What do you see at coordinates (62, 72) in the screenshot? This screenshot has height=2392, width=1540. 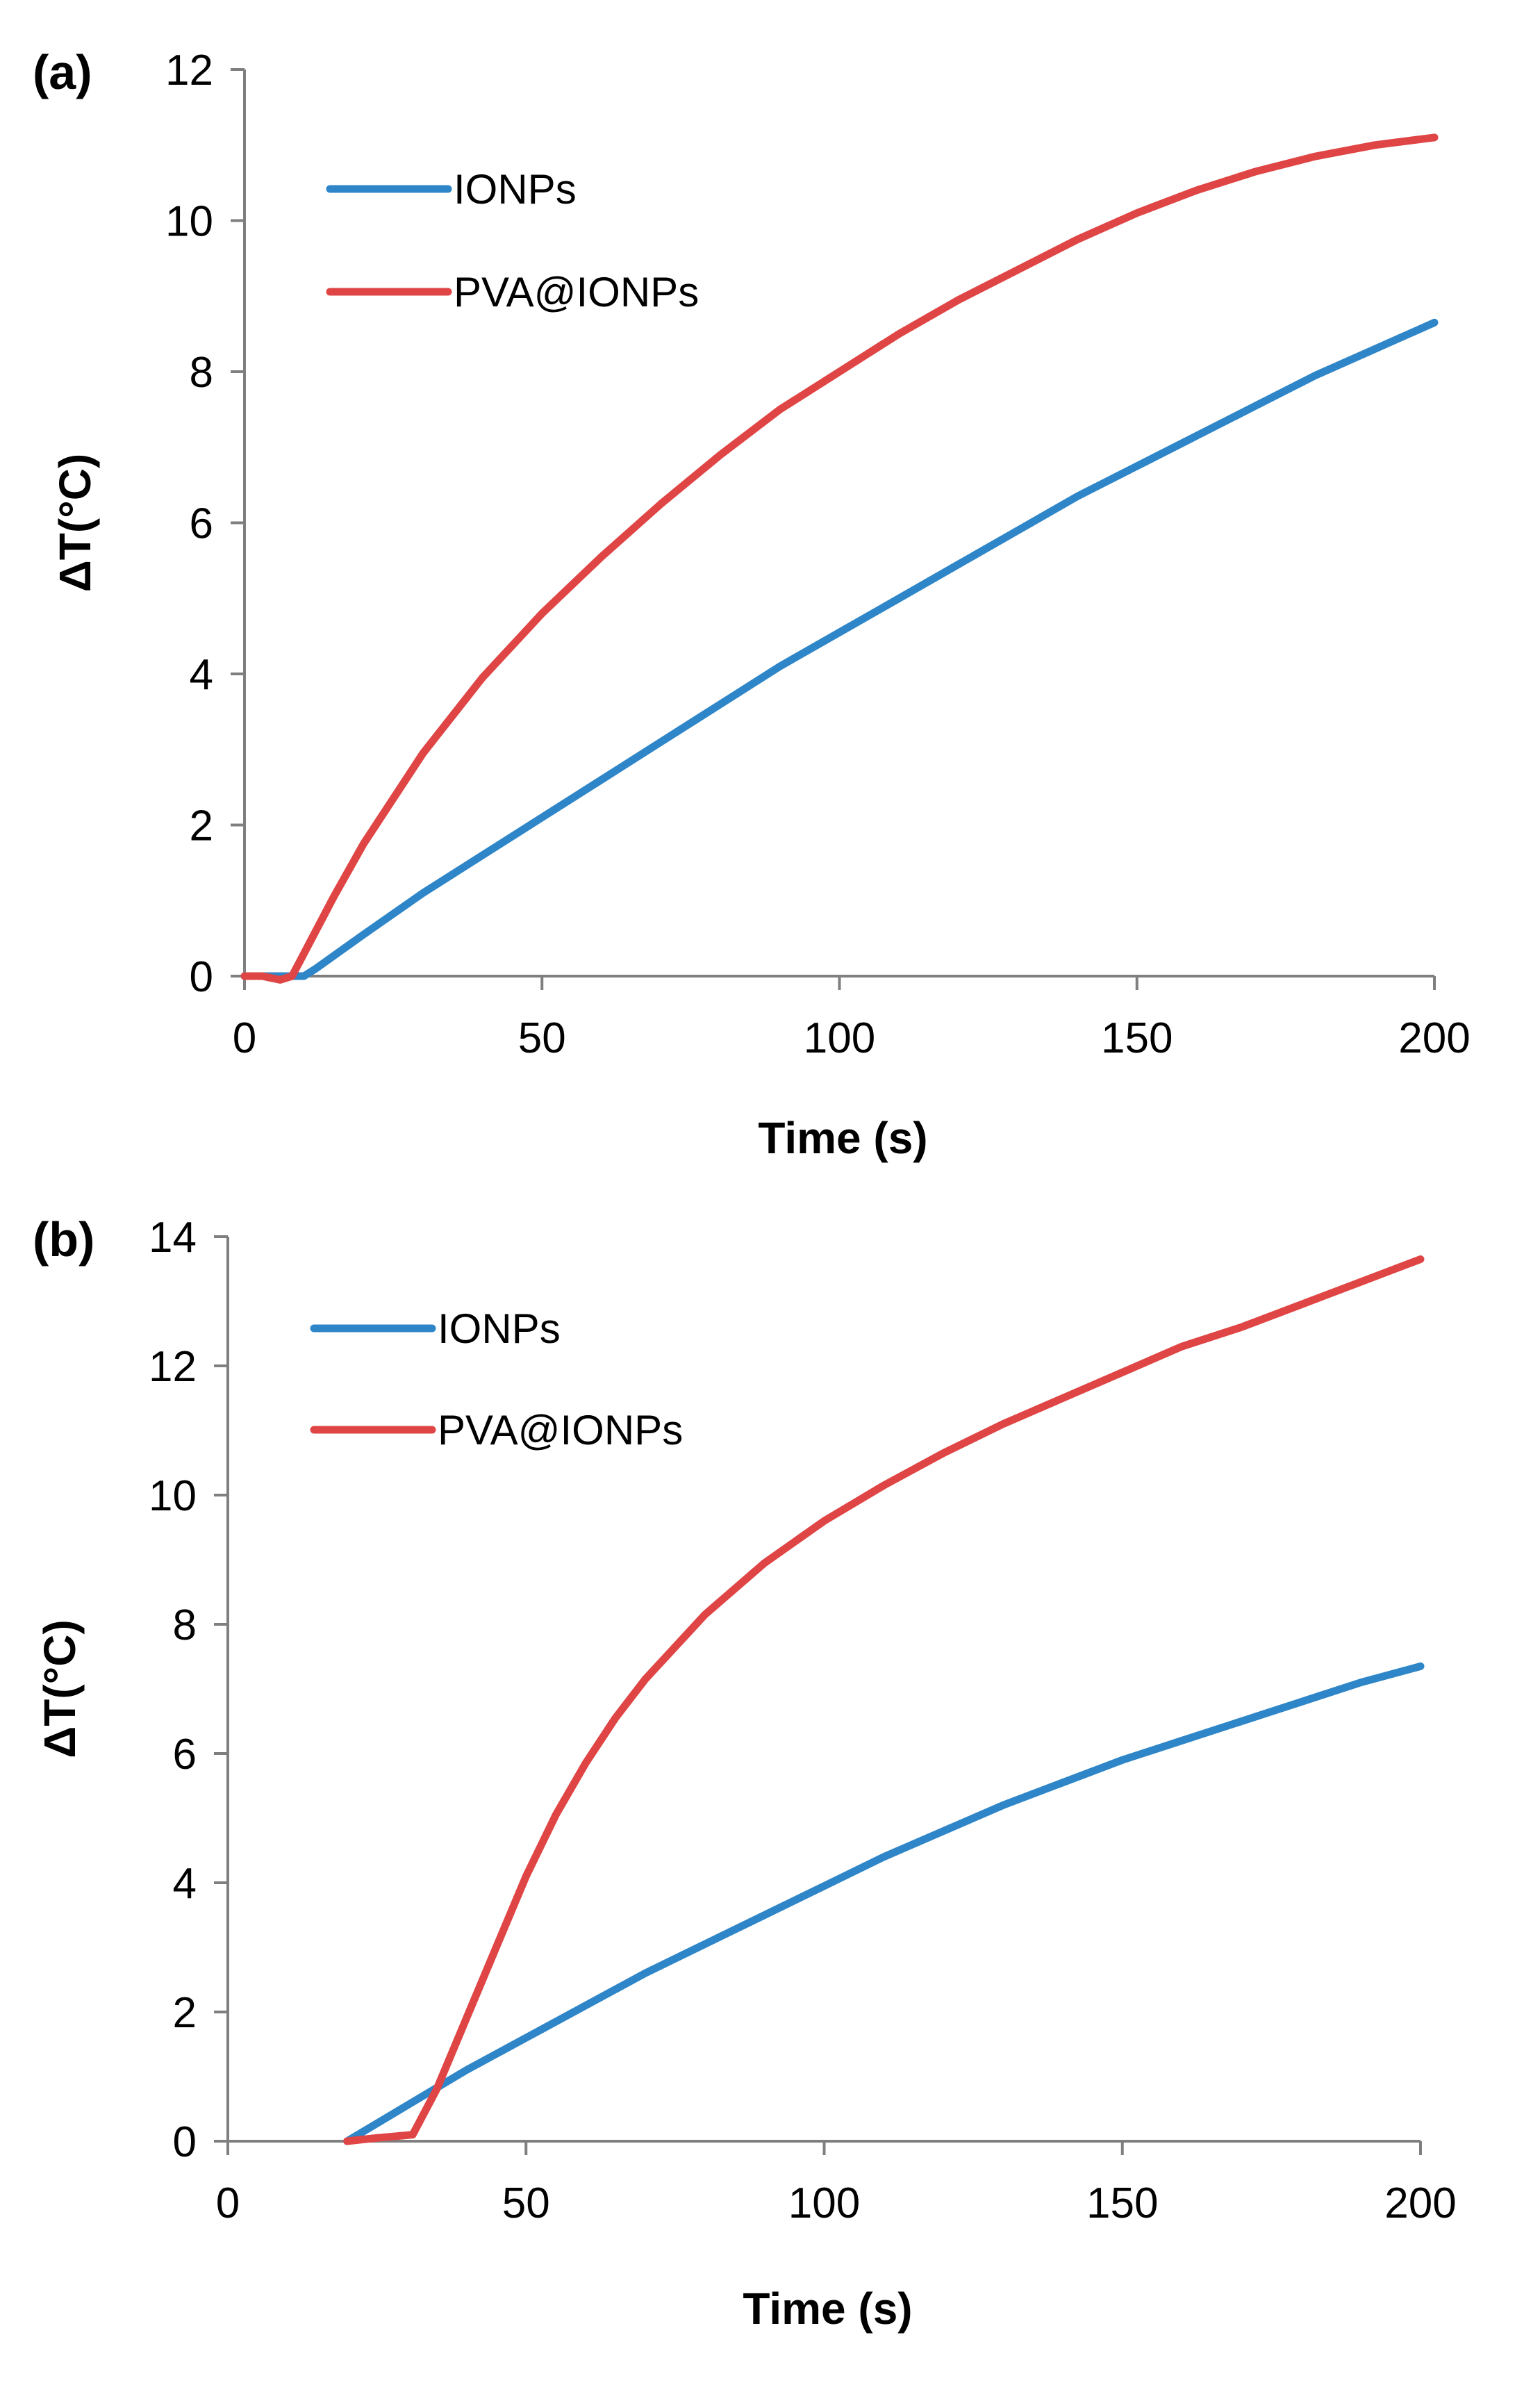 I see `panel-label: (a)` at bounding box center [62, 72].